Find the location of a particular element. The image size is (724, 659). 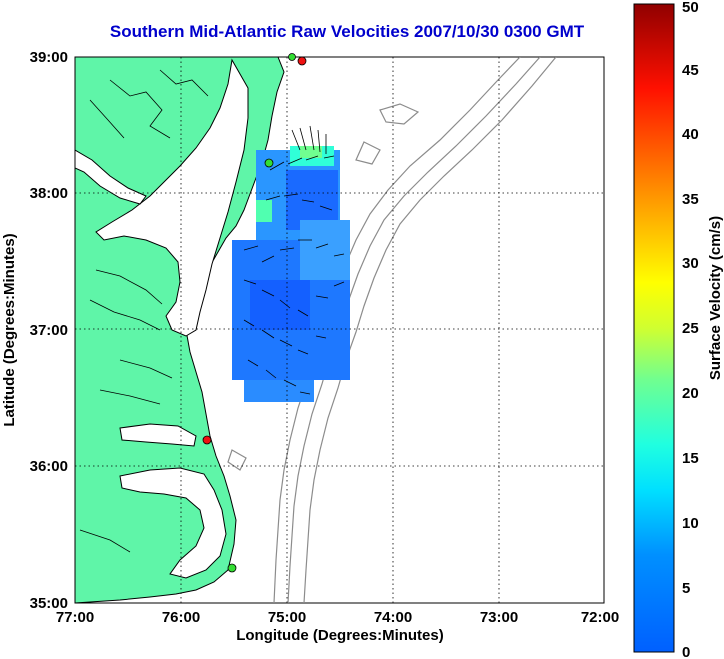

colorbar-ticks: 0 5 10 15 20 25 30 35 40 45 50 is located at coordinates (690, 329).